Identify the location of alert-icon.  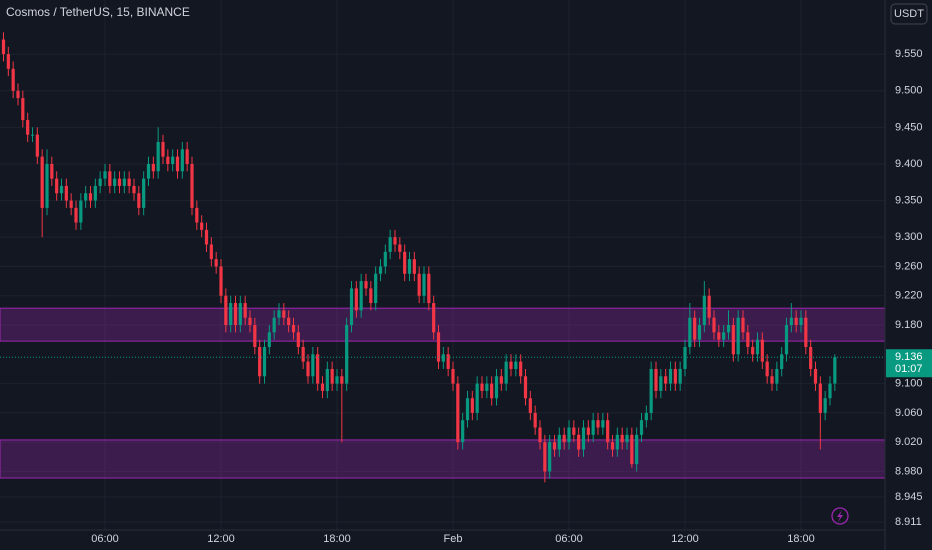
(840, 516).